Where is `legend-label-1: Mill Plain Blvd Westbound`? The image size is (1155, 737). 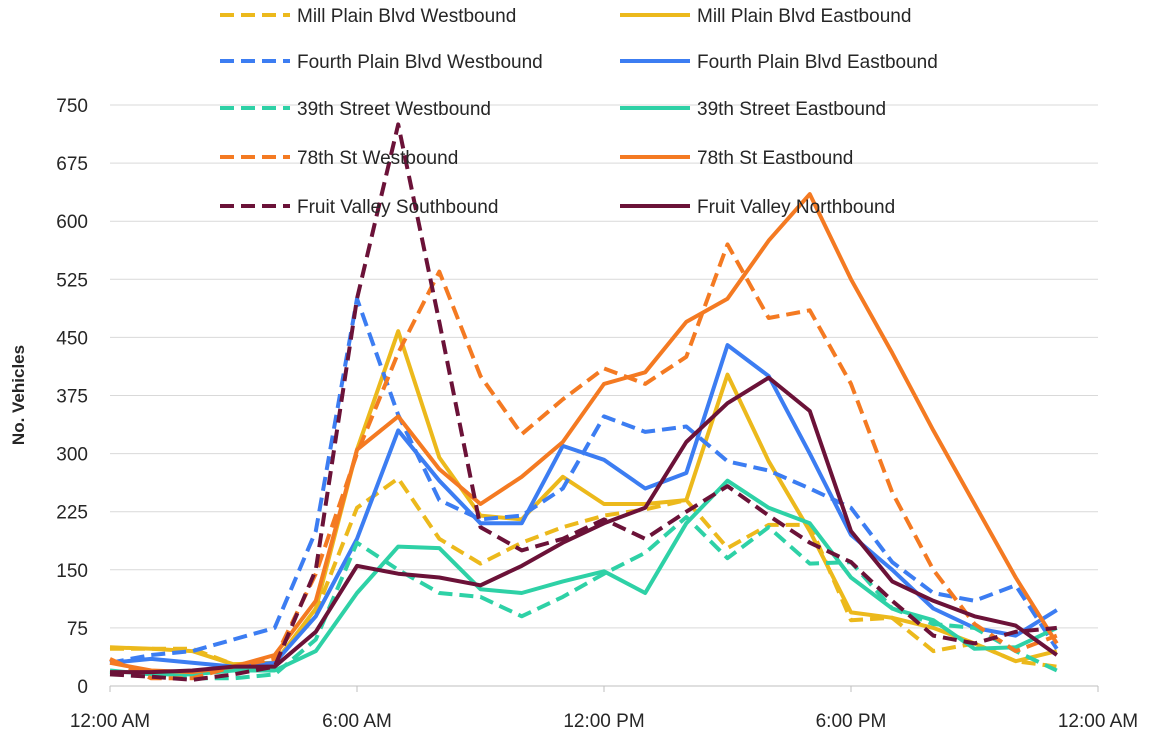
legend-label-1: Mill Plain Blvd Westbound is located at coordinates (406, 16).